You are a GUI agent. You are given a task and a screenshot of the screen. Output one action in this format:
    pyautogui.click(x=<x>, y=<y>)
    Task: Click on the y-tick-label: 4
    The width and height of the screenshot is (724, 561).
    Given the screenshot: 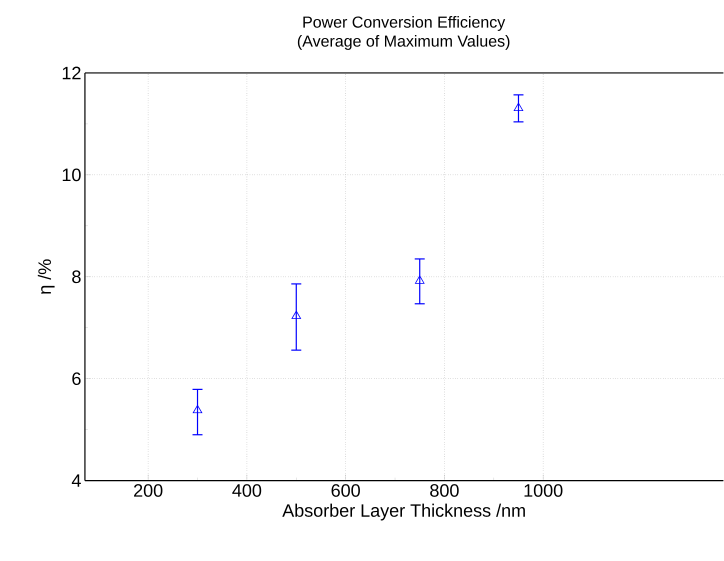 What is the action you would take?
    pyautogui.click(x=76, y=481)
    